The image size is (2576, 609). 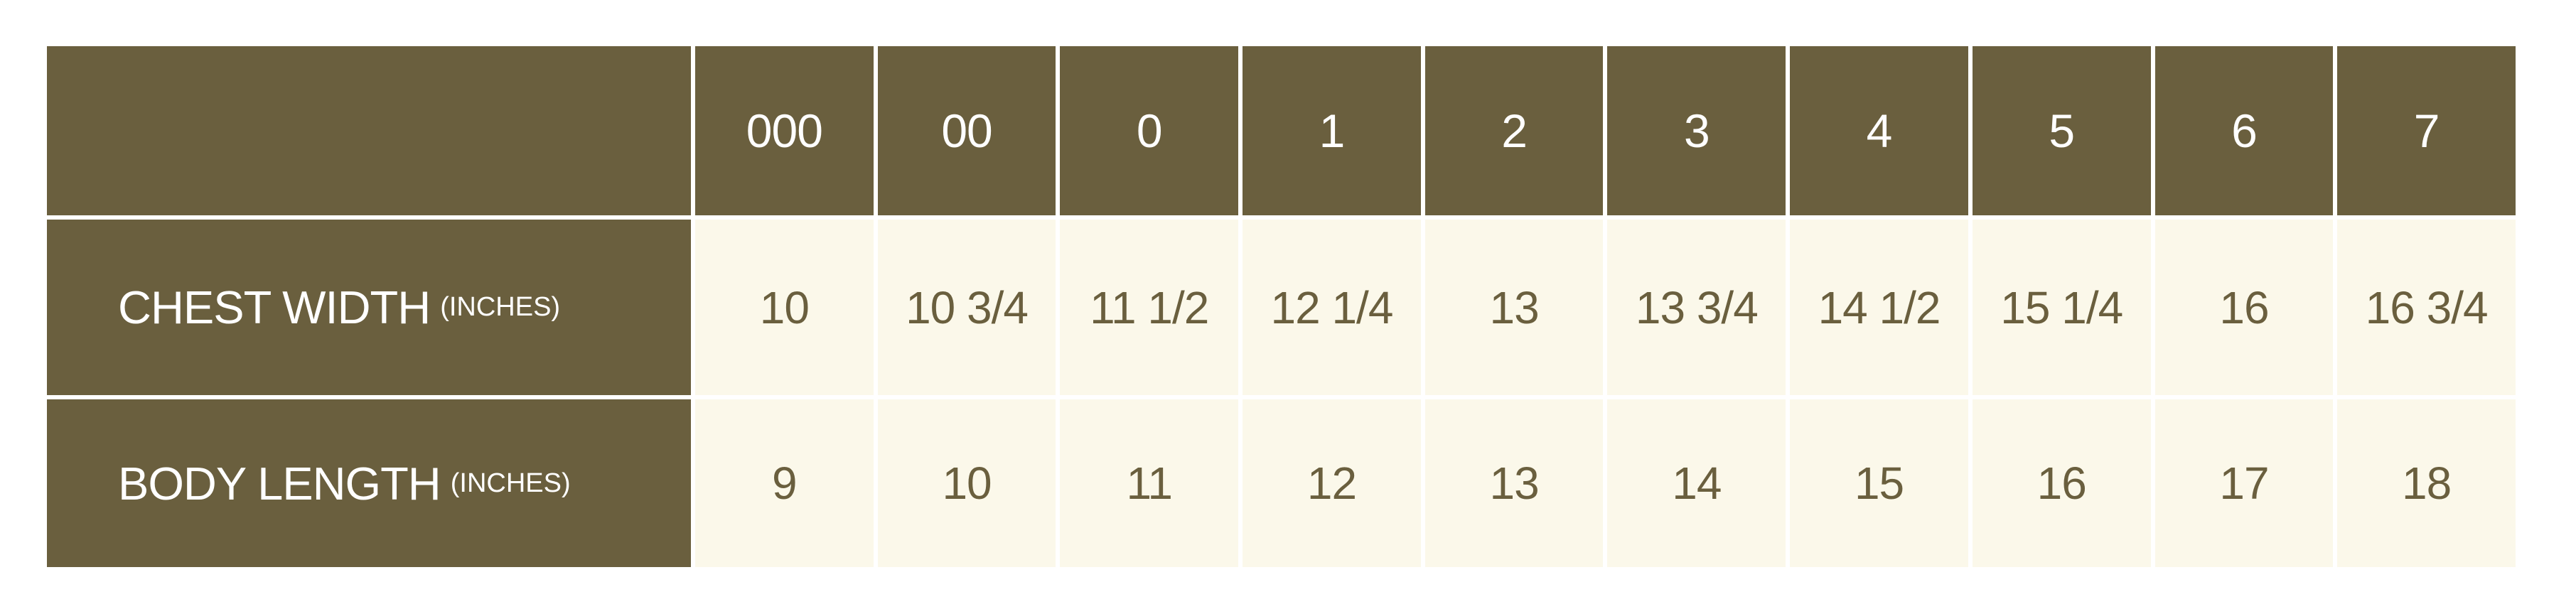 I want to click on body-length-value-00: 10, so click(x=966, y=483).